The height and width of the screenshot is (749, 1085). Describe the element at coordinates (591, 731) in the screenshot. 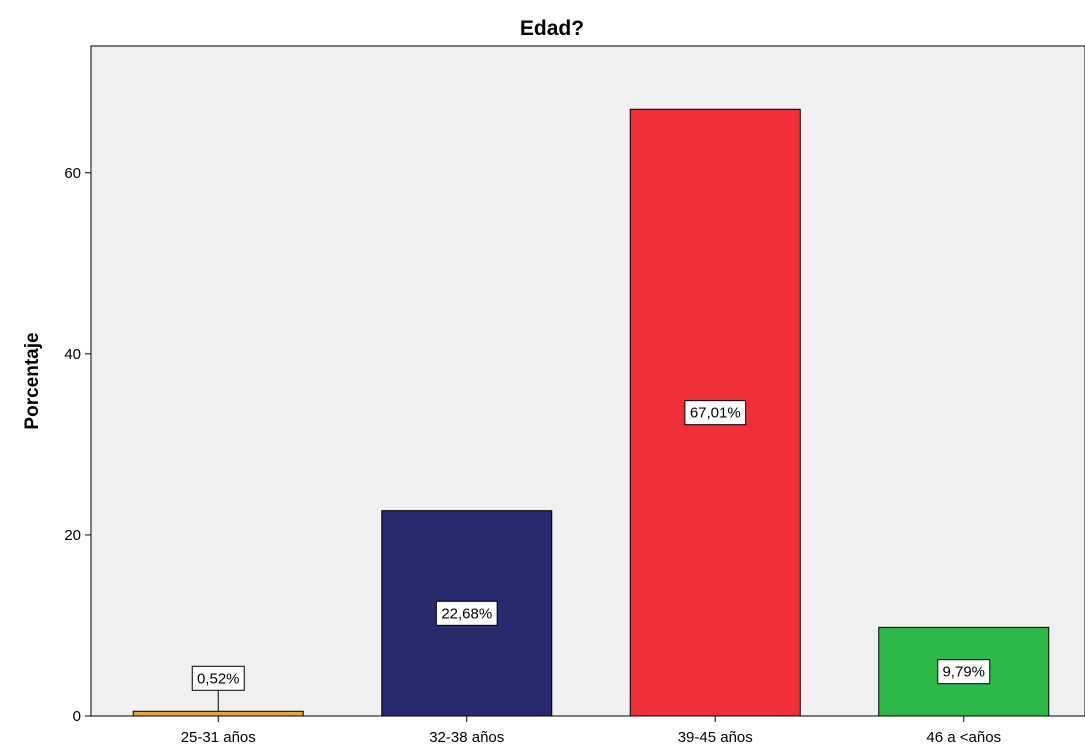

I see `x-axis: 25-31 años 32-38 años 39-45 años 46 a <años` at that location.